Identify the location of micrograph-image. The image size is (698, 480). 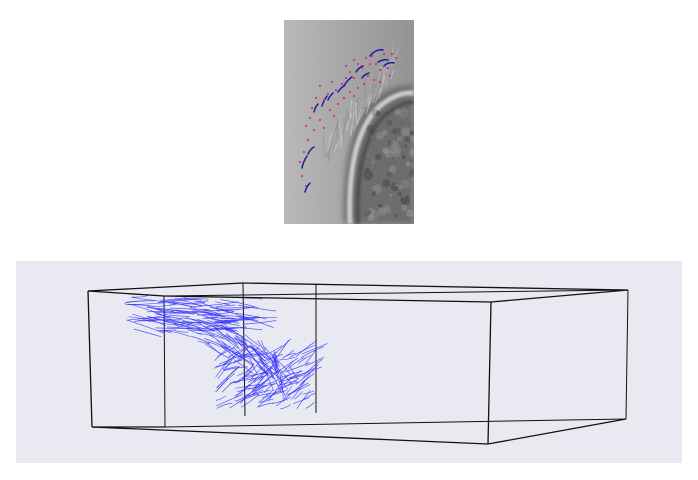
(349, 122).